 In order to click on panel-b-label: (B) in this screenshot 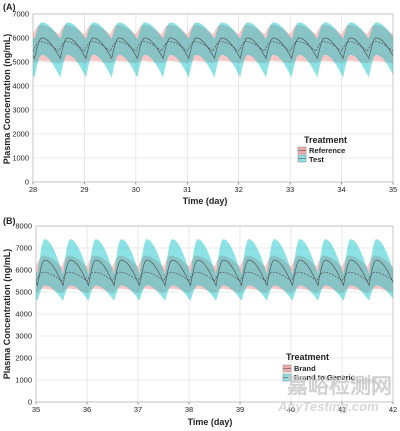, I will do `click(9, 221)`.